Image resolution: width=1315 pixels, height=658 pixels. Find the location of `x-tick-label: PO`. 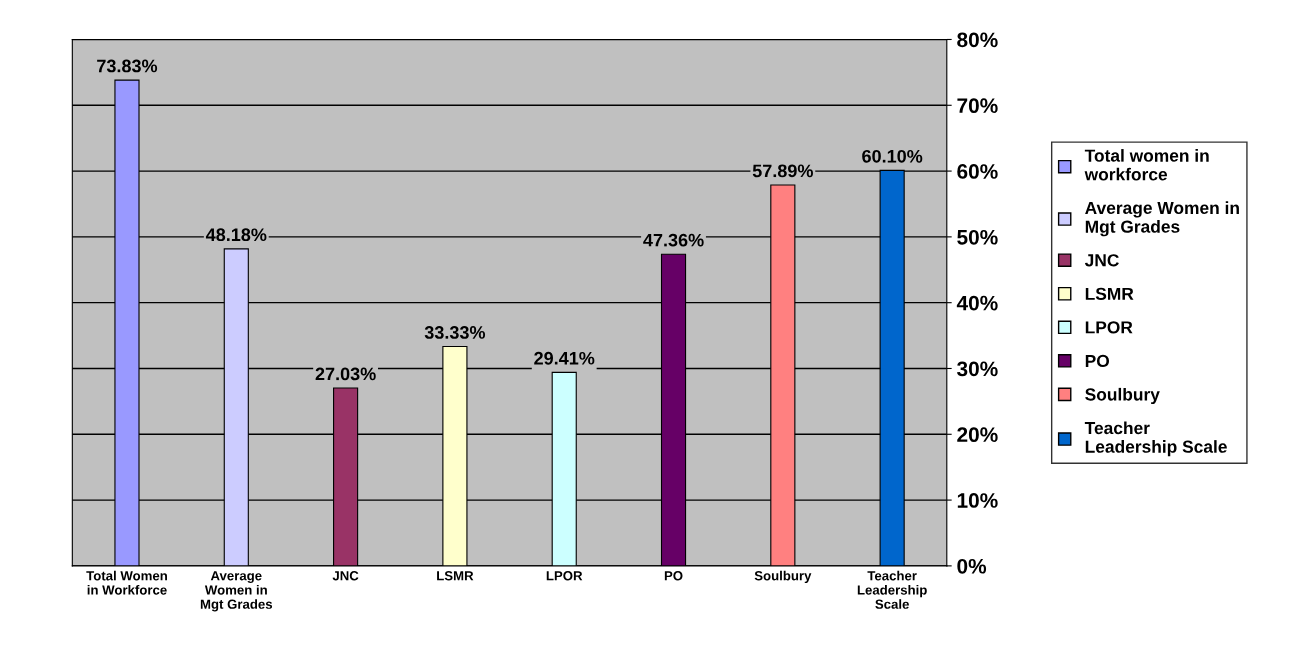

x-tick-label: PO is located at coordinates (673, 576).